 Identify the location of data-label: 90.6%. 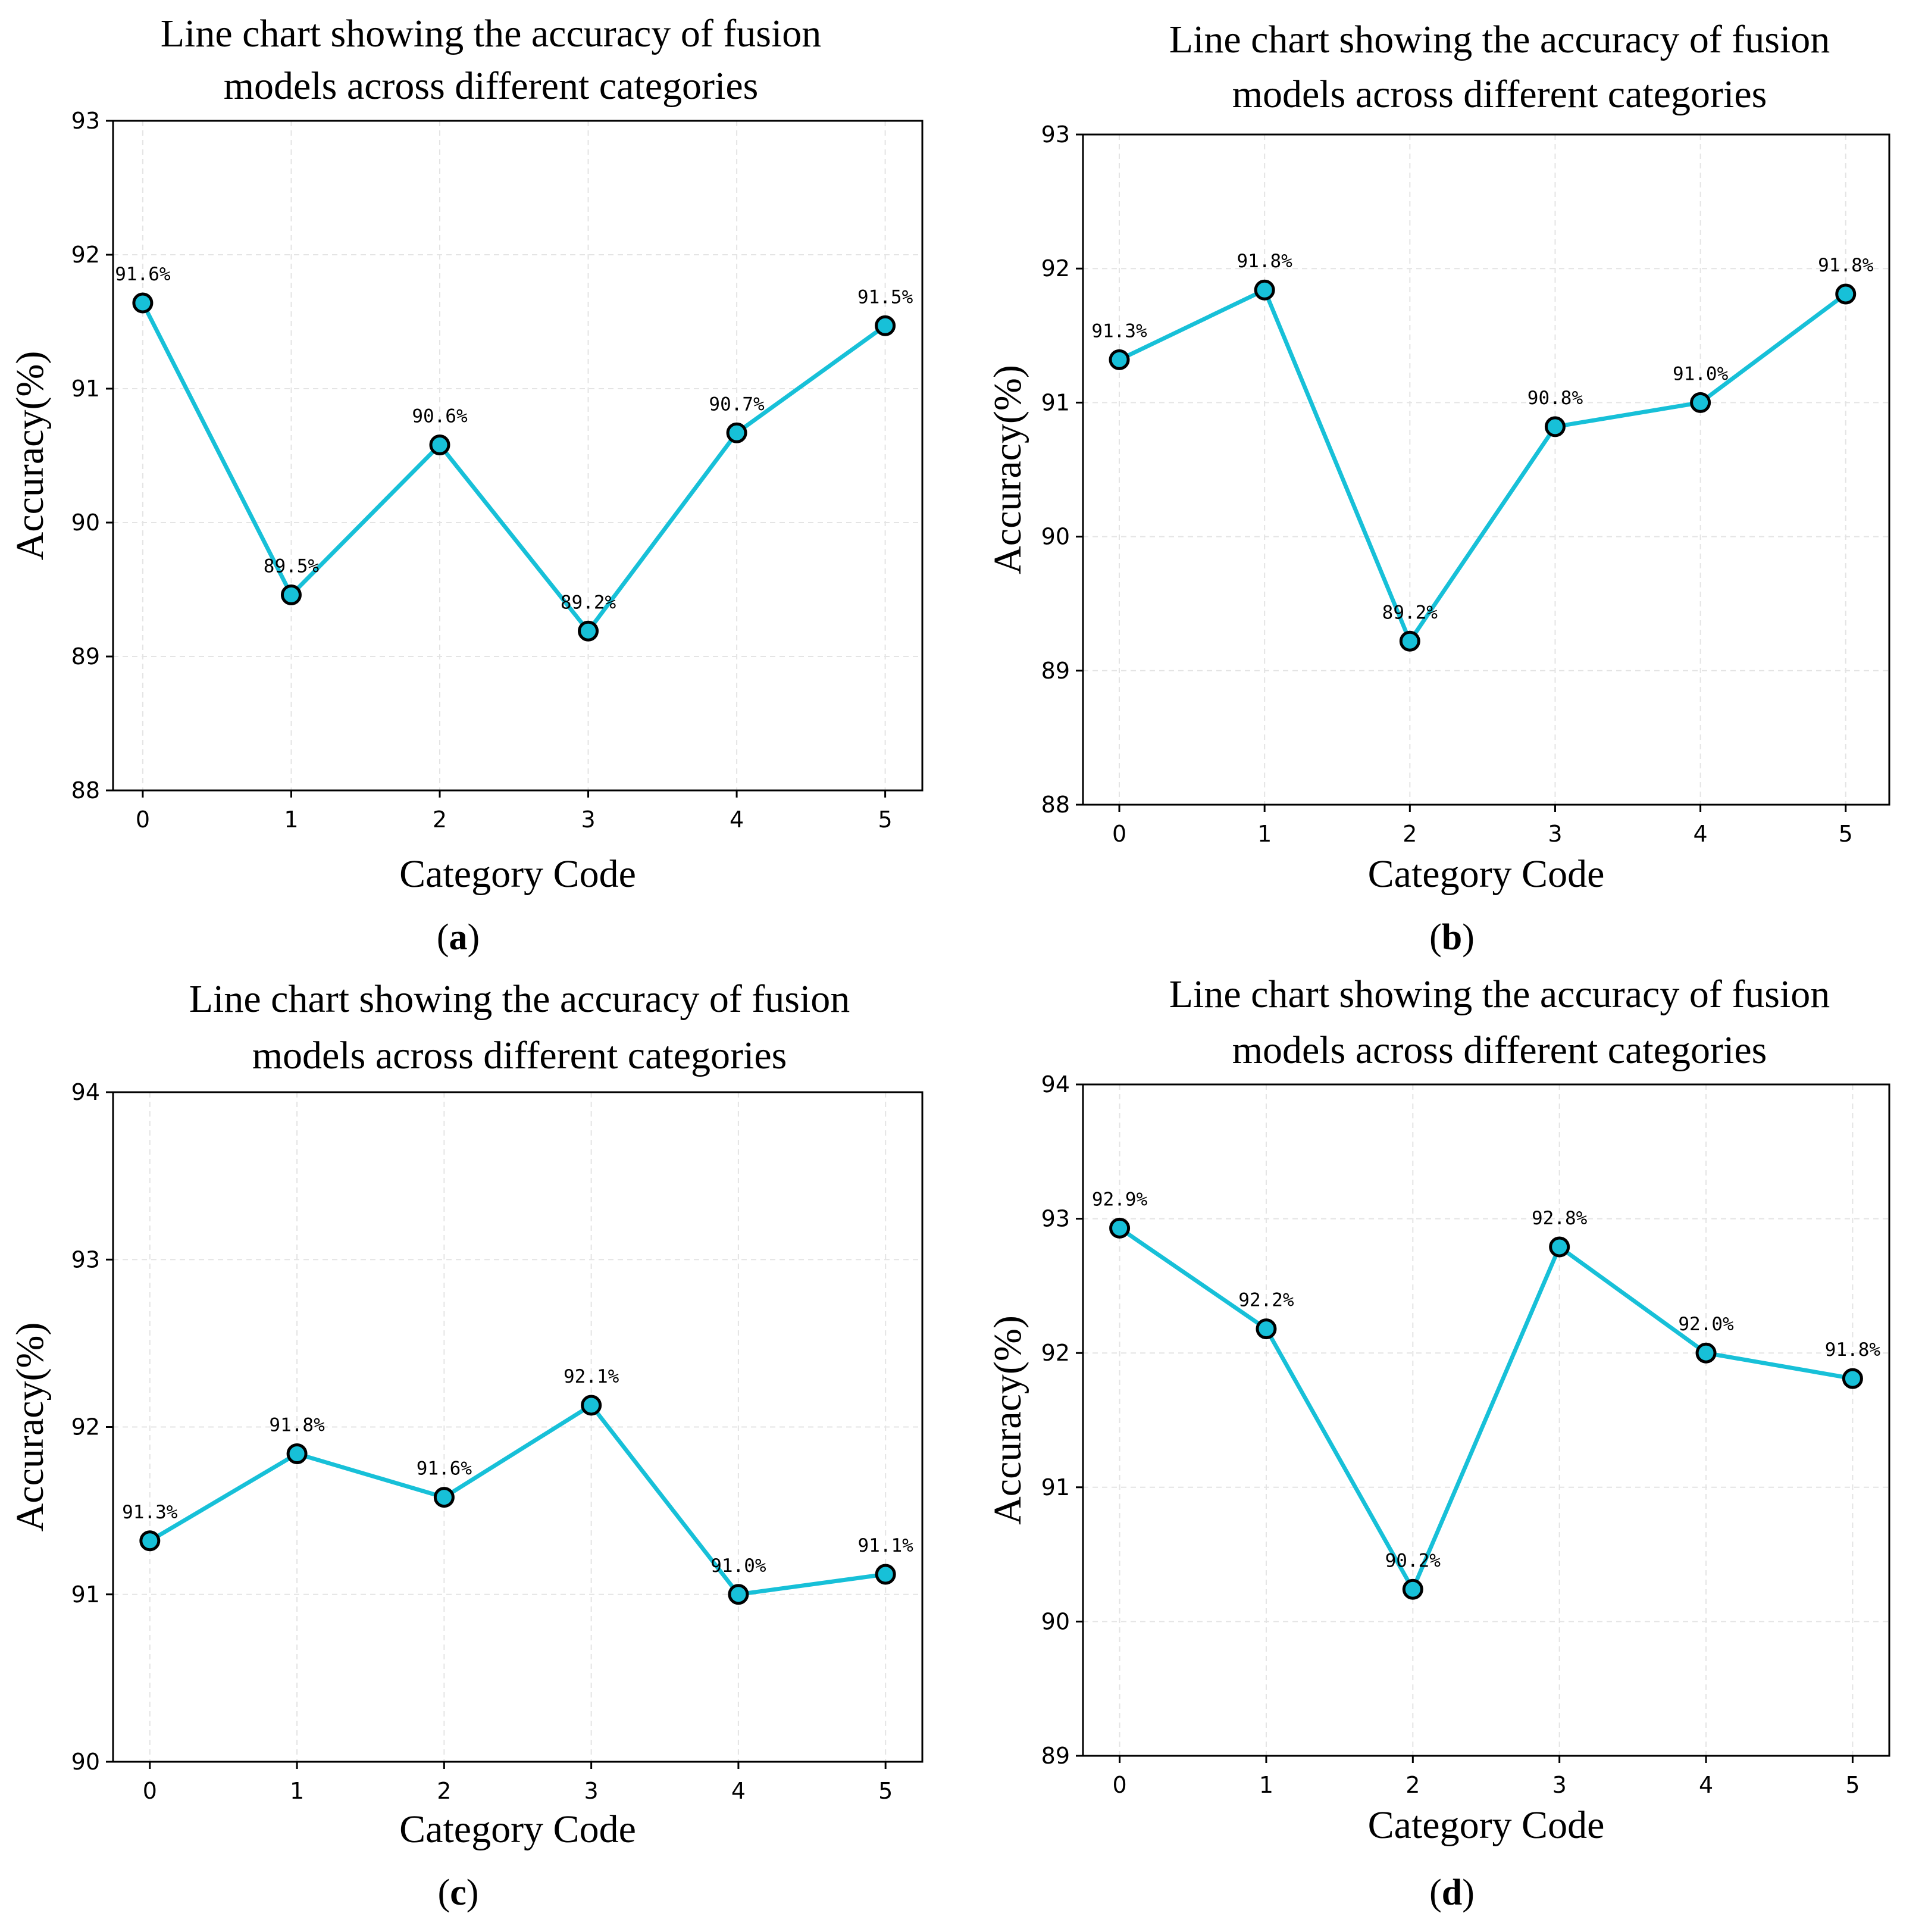
(440, 416).